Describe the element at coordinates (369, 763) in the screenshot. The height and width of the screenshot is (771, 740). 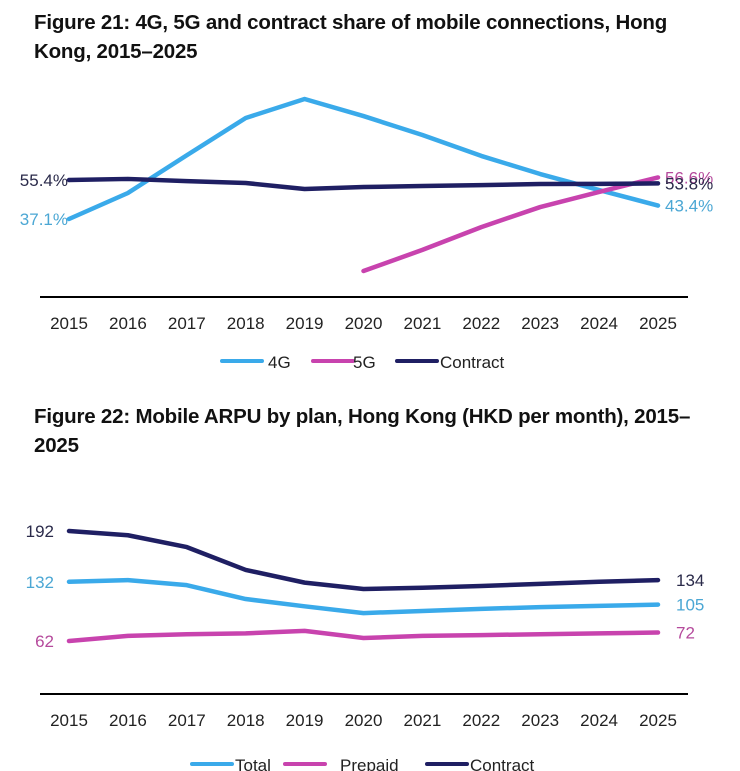
I see `legend-label-prepaid: Prepaid` at that location.